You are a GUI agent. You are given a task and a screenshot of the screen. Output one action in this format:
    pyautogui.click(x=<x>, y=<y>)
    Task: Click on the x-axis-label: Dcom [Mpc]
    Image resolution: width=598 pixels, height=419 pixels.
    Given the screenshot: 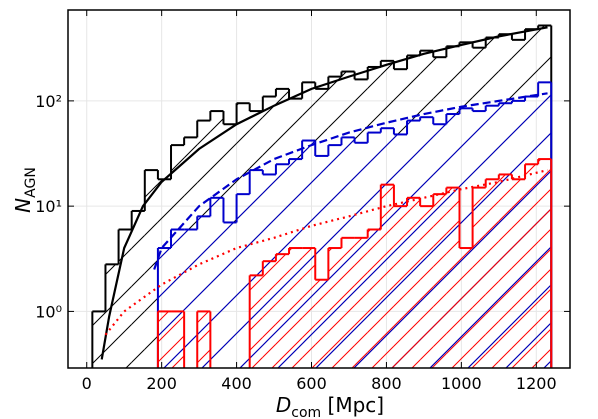 What is the action you would take?
    pyautogui.click(x=330, y=406)
    